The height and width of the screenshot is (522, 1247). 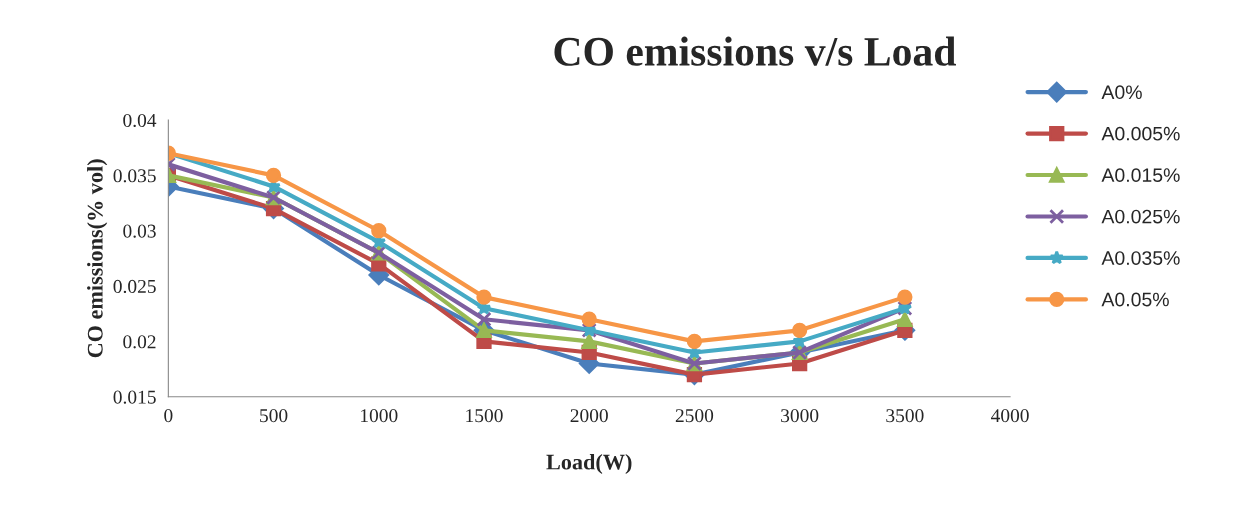 I want to click on y-tick-label: 0.03, so click(x=139, y=231).